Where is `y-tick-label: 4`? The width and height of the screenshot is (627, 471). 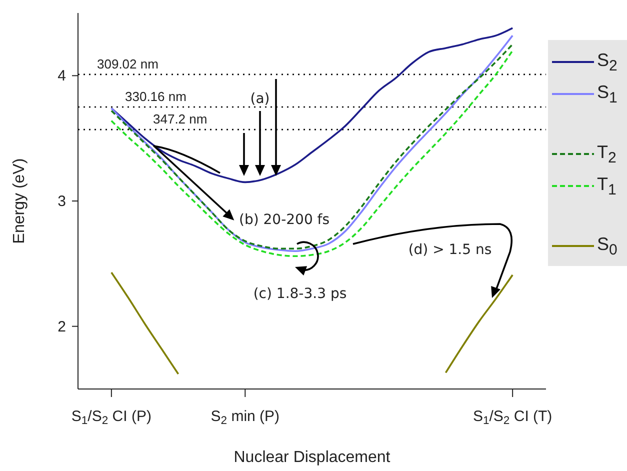
y-tick-label: 4 is located at coordinates (62, 76).